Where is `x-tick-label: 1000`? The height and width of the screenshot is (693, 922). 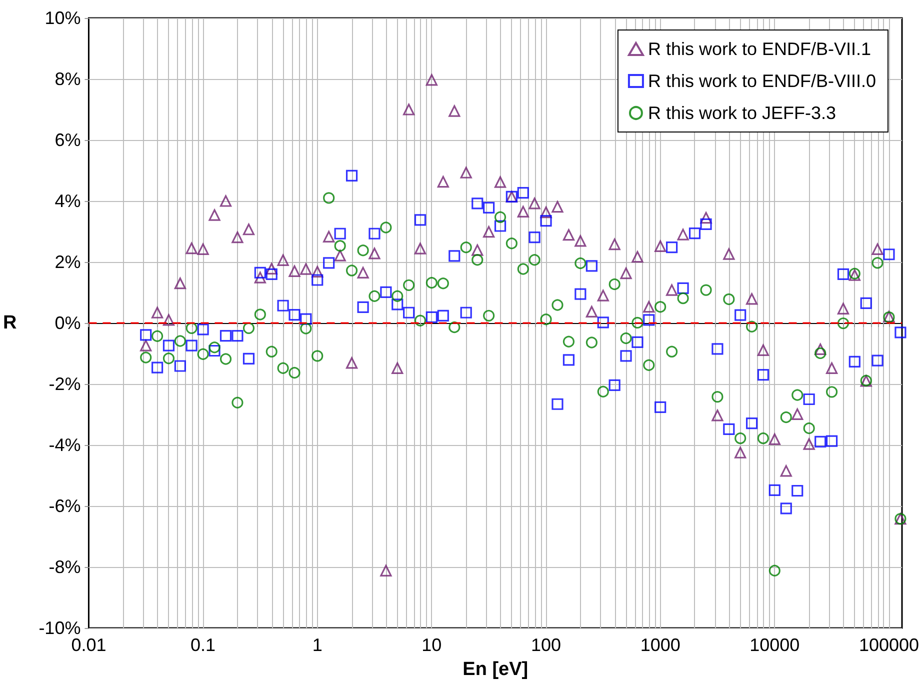 x-tick-label: 1000 is located at coordinates (660, 645).